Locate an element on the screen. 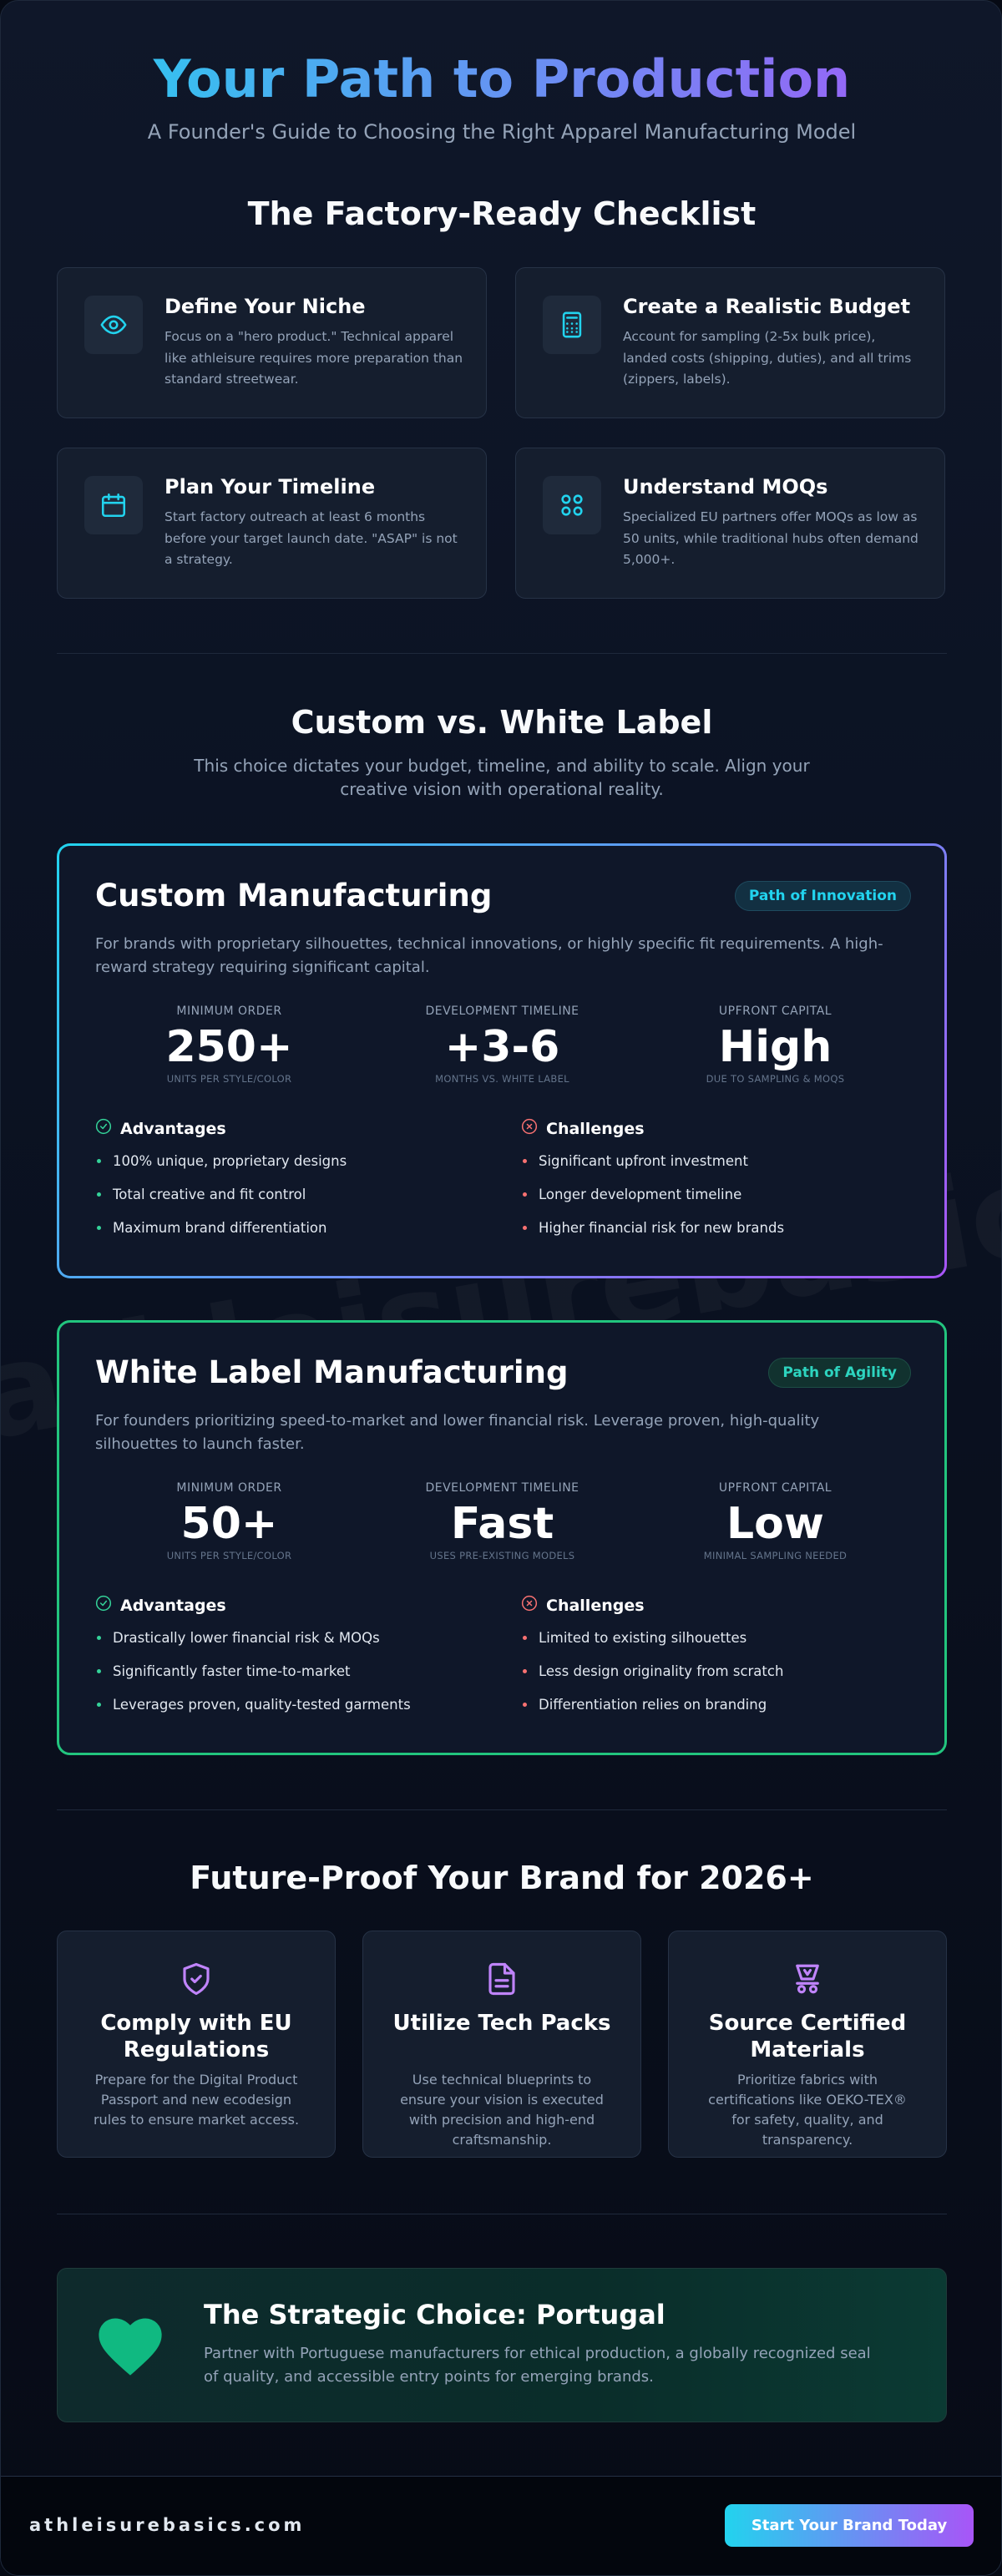  card-title: Understand MOQs is located at coordinates (725, 486).